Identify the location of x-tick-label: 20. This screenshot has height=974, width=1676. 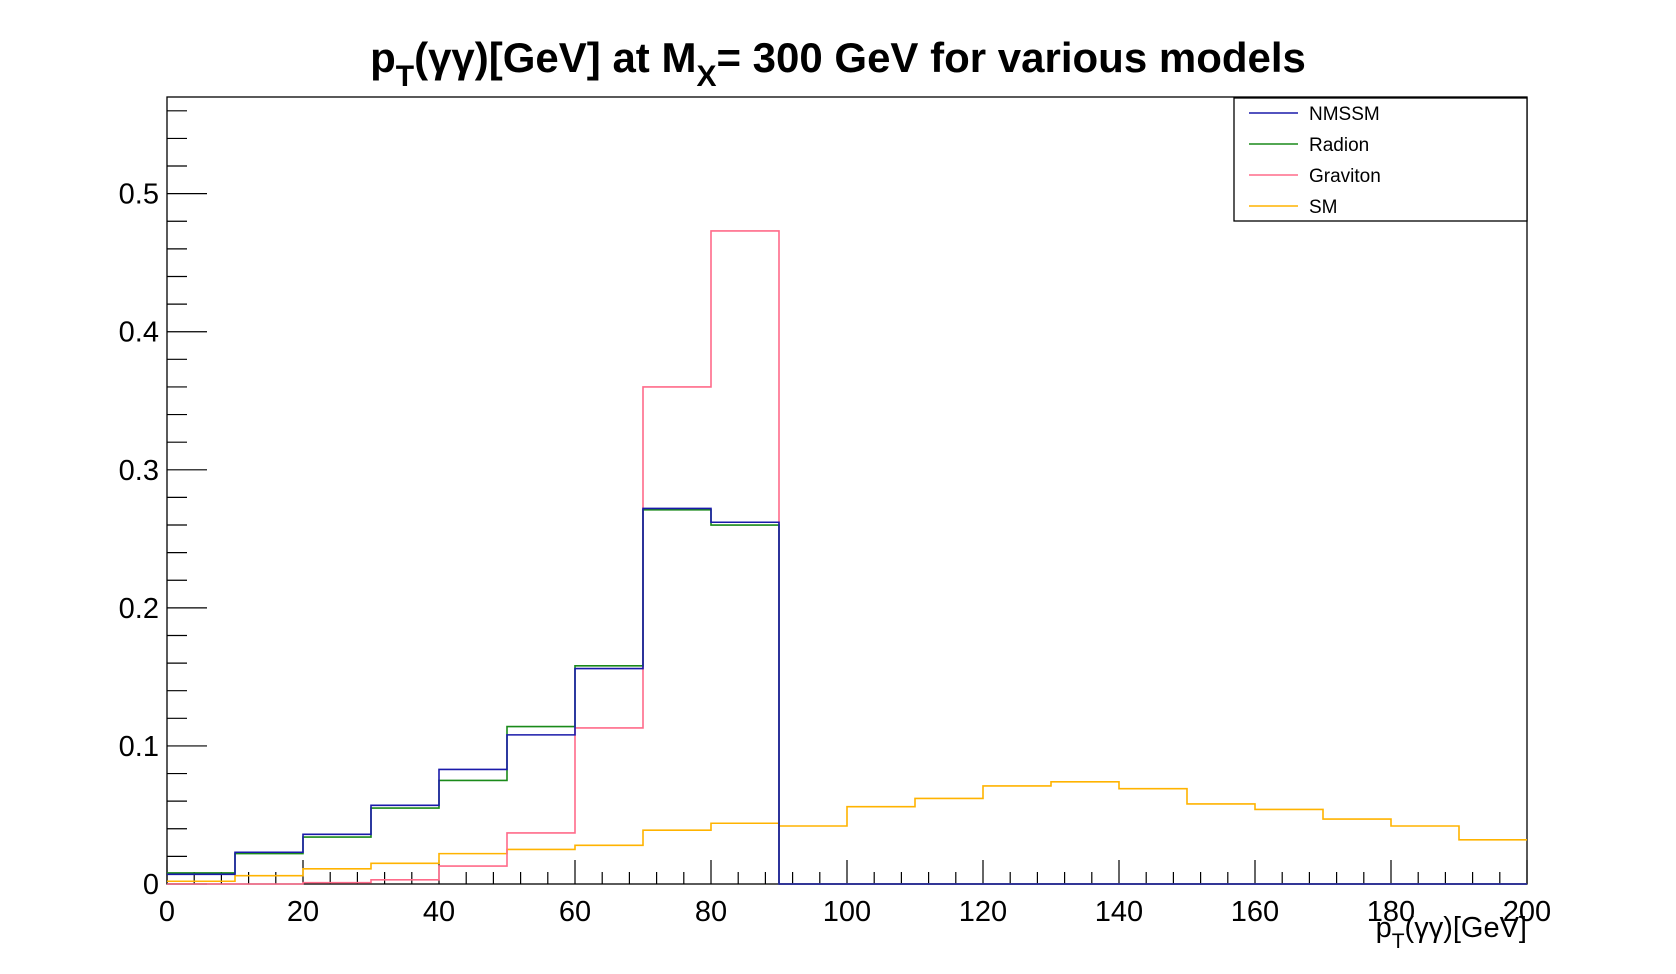
(303, 912).